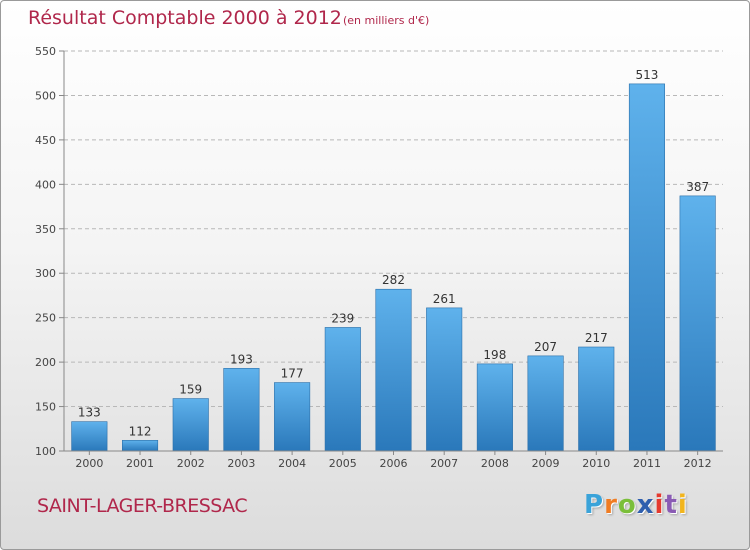 The width and height of the screenshot is (750, 550). I want to click on x-tick-label: 2001, so click(140, 463).